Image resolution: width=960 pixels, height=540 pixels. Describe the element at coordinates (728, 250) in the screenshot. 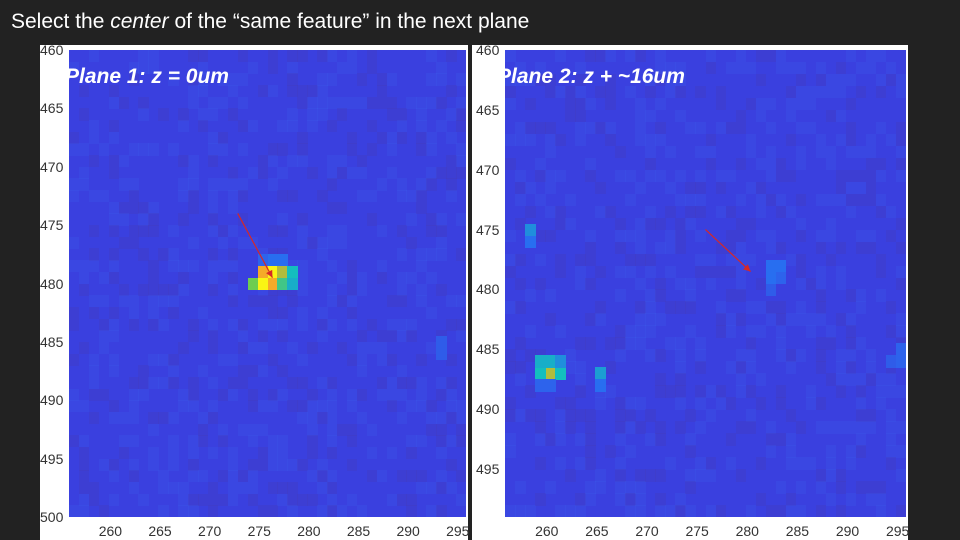

I see `annotation-arrow` at that location.